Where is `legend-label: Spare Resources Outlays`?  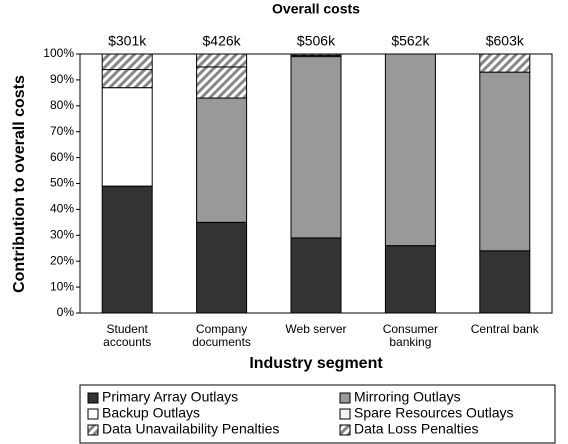
legend-label: Spare Resources Outlays is located at coordinates (434, 413).